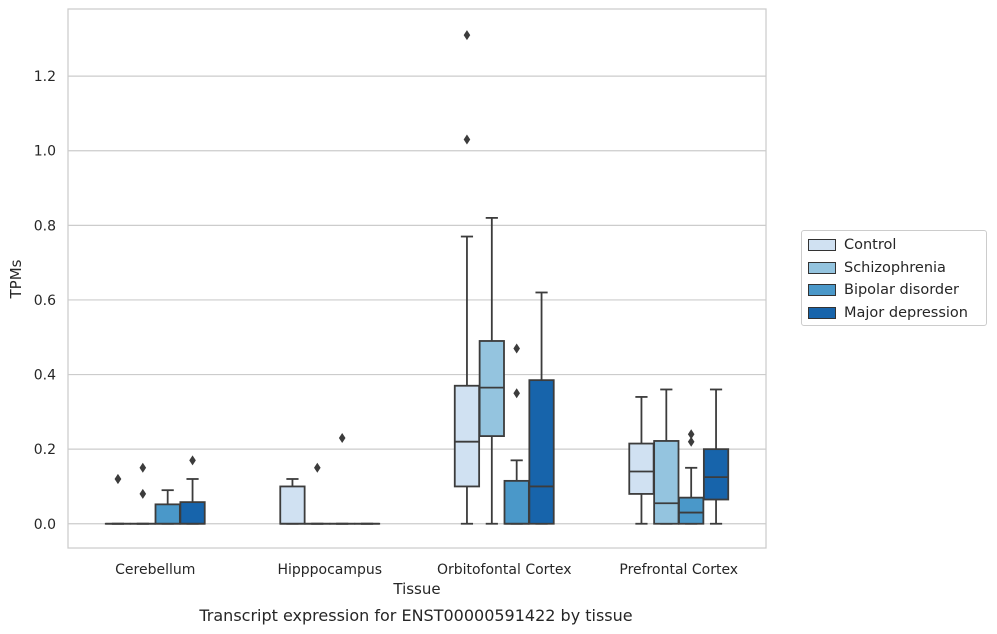  I want to click on legend-item: Schizophrenia, so click(877, 268).